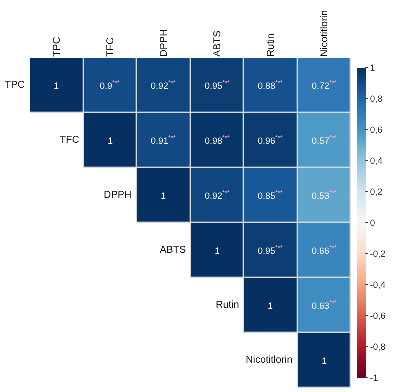 The width and height of the screenshot is (396, 392). Describe the element at coordinates (271, 140) in the screenshot. I see `data-label: 0.96$^{***}$` at that location.